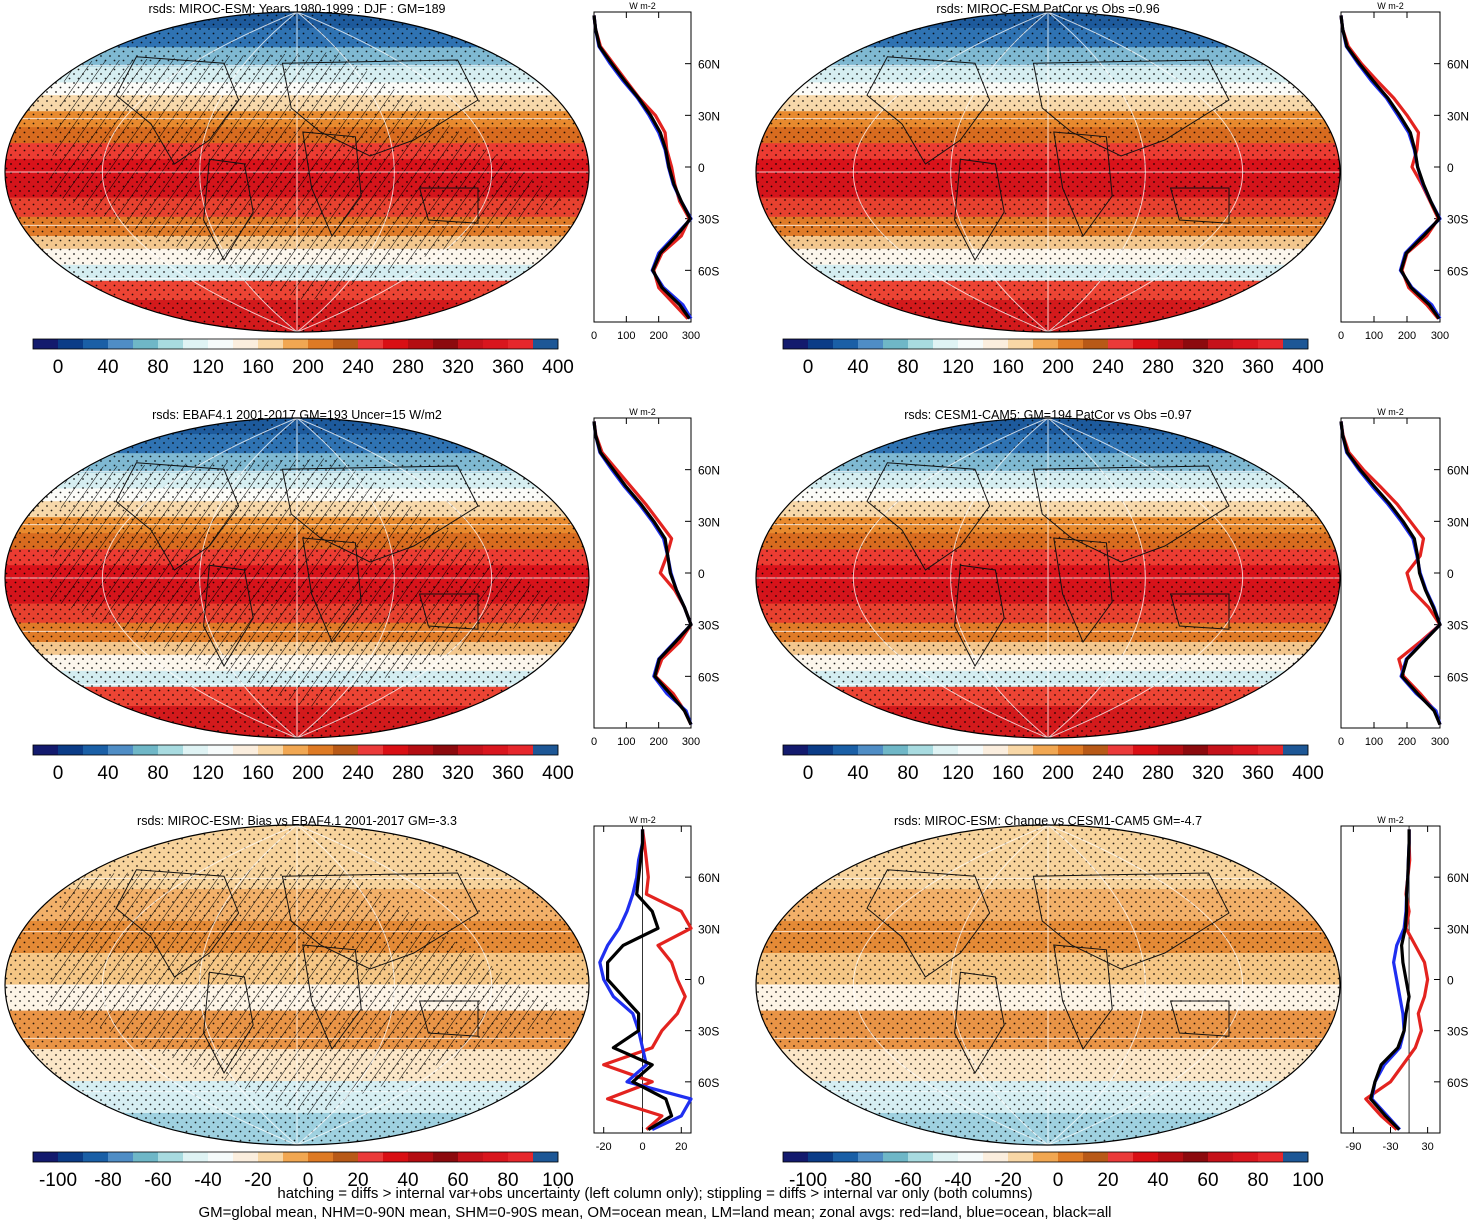 Image resolution: width=1483 pixels, height=1221 pixels. I want to click on zonal-lat-tick-label: 0, so click(1450, 574).